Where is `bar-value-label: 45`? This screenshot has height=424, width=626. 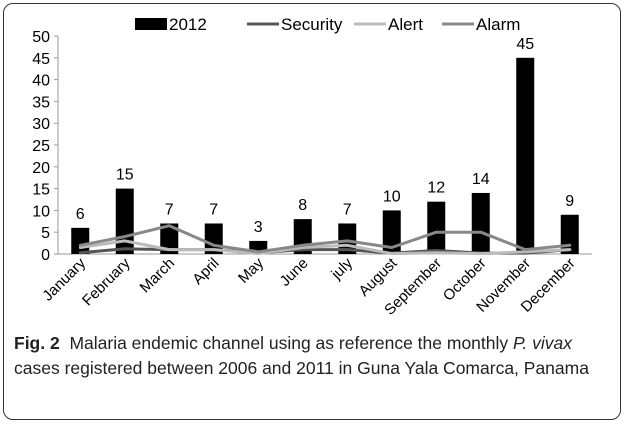 bar-value-label: 45 is located at coordinates (525, 44).